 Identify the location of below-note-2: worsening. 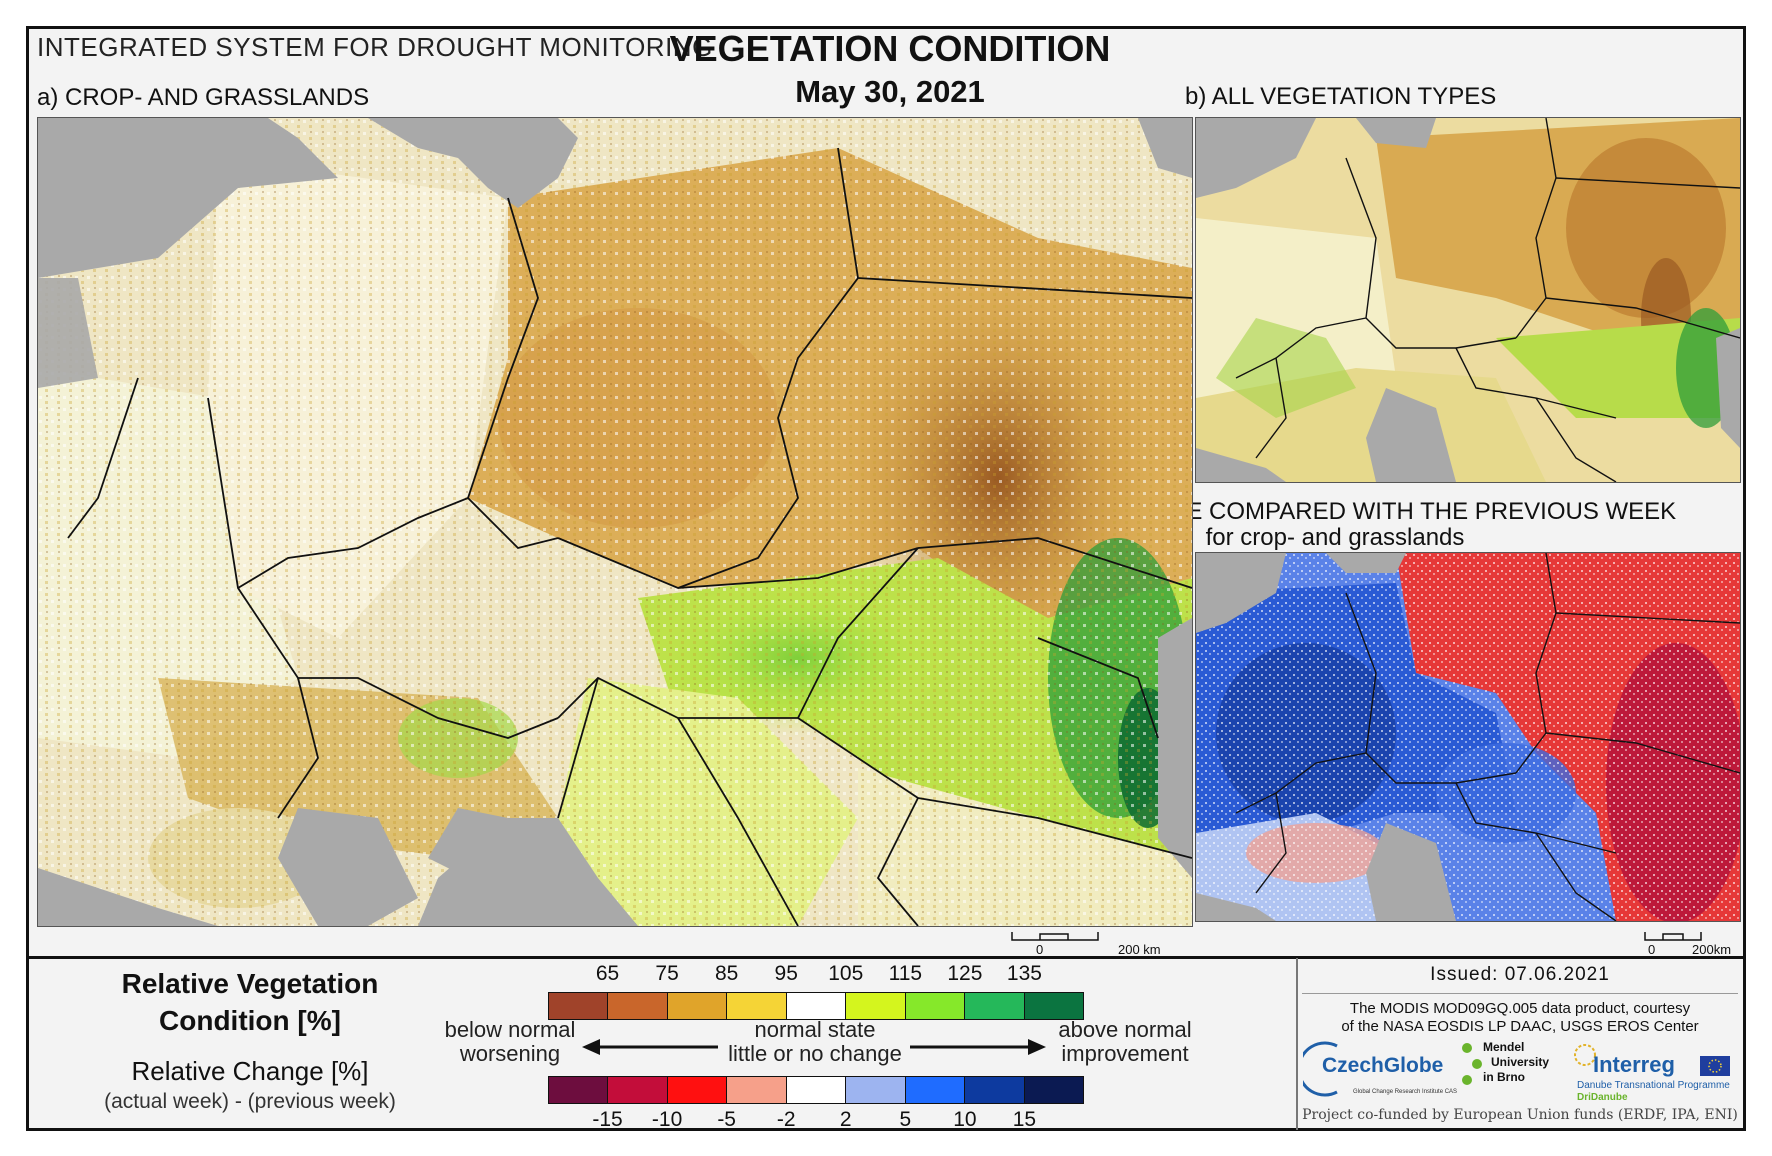
(510, 1053).